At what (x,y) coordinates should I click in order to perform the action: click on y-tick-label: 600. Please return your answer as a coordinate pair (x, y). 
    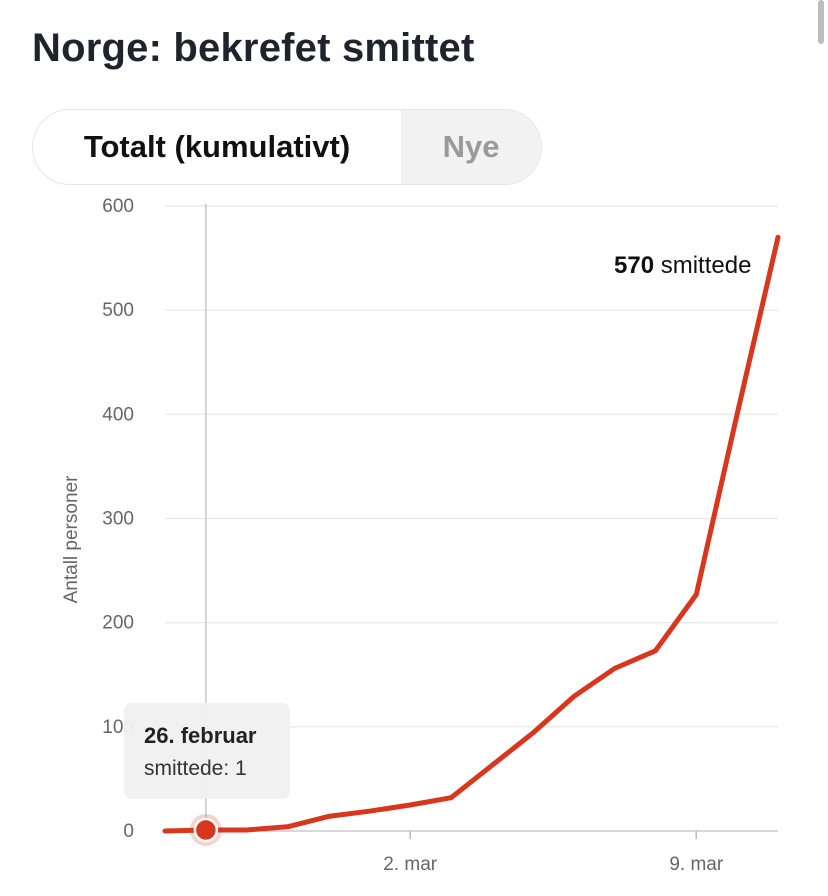
    Looking at the image, I should click on (118, 206).